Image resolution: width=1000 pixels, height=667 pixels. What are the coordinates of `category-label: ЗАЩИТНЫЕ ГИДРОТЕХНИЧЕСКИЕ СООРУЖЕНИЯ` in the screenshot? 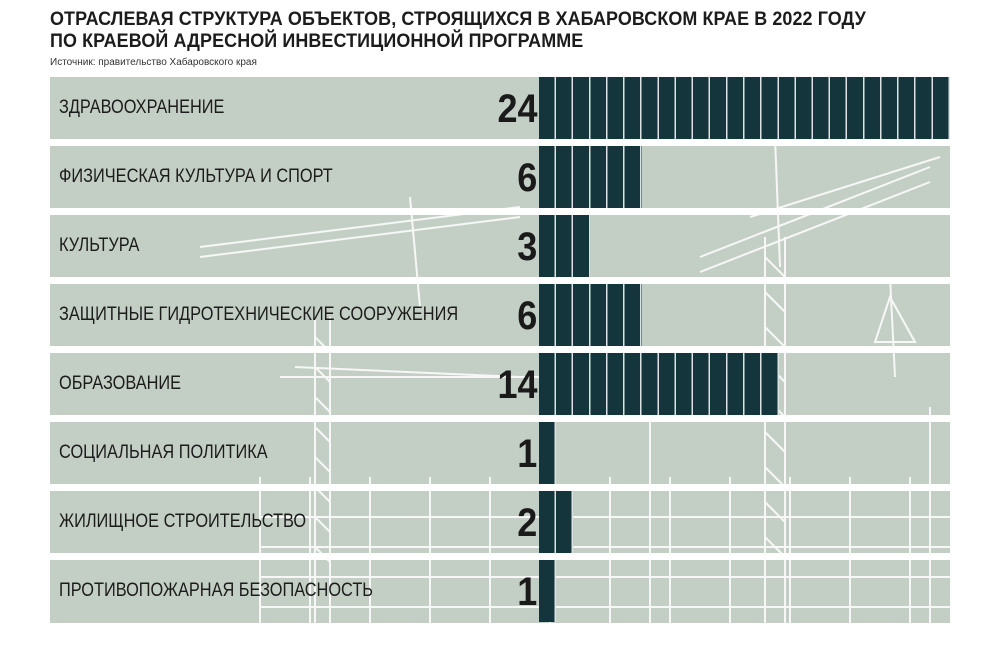 It's located at (259, 314).